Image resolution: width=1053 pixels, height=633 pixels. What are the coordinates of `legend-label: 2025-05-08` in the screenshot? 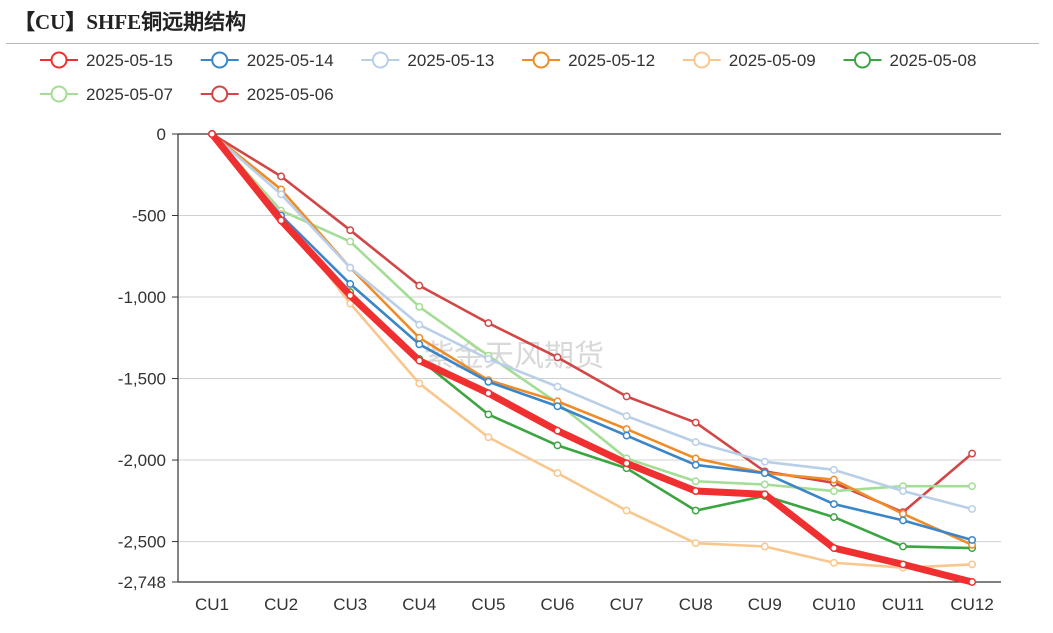 It's located at (933, 60).